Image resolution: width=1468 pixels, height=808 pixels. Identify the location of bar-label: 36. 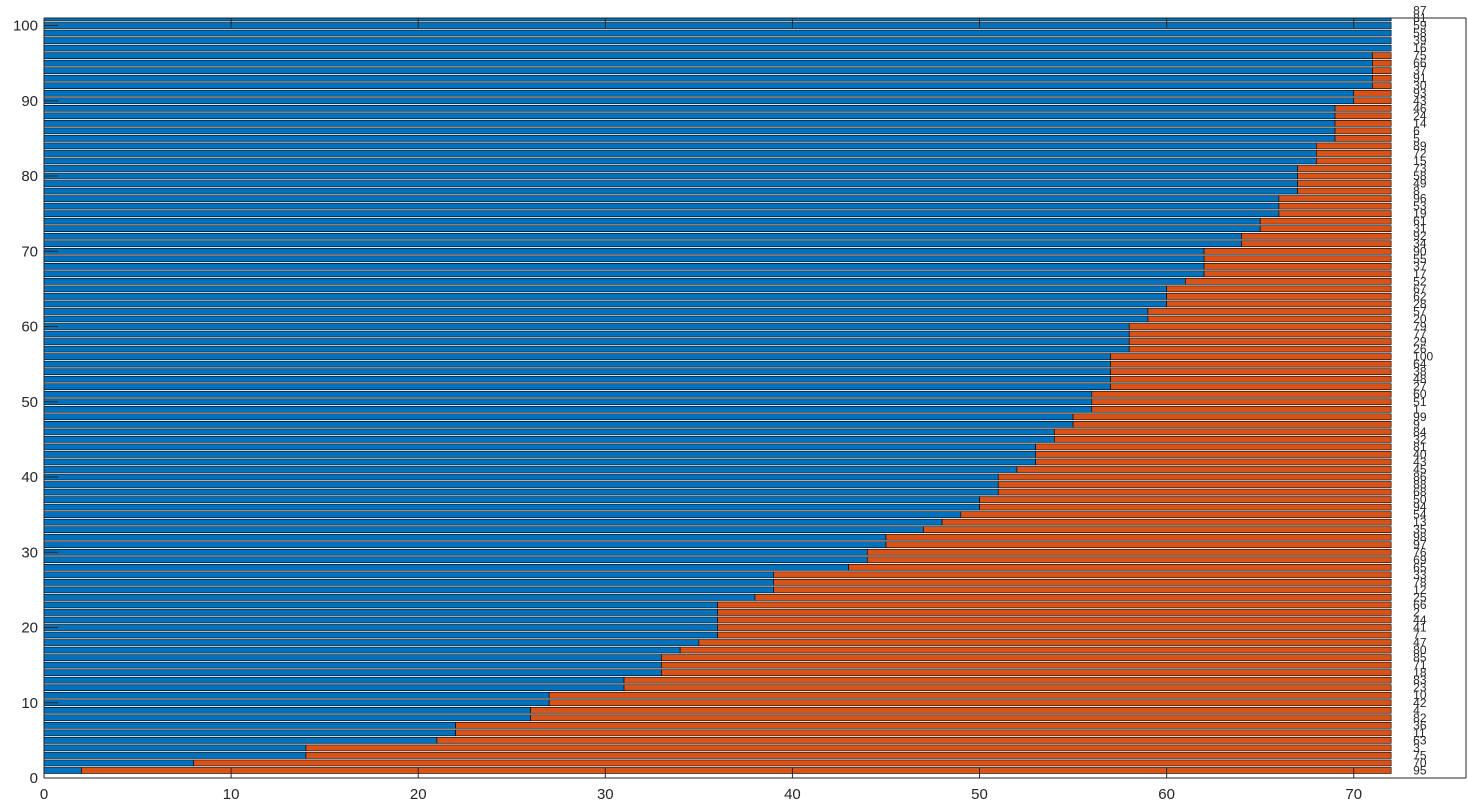
(1420, 725).